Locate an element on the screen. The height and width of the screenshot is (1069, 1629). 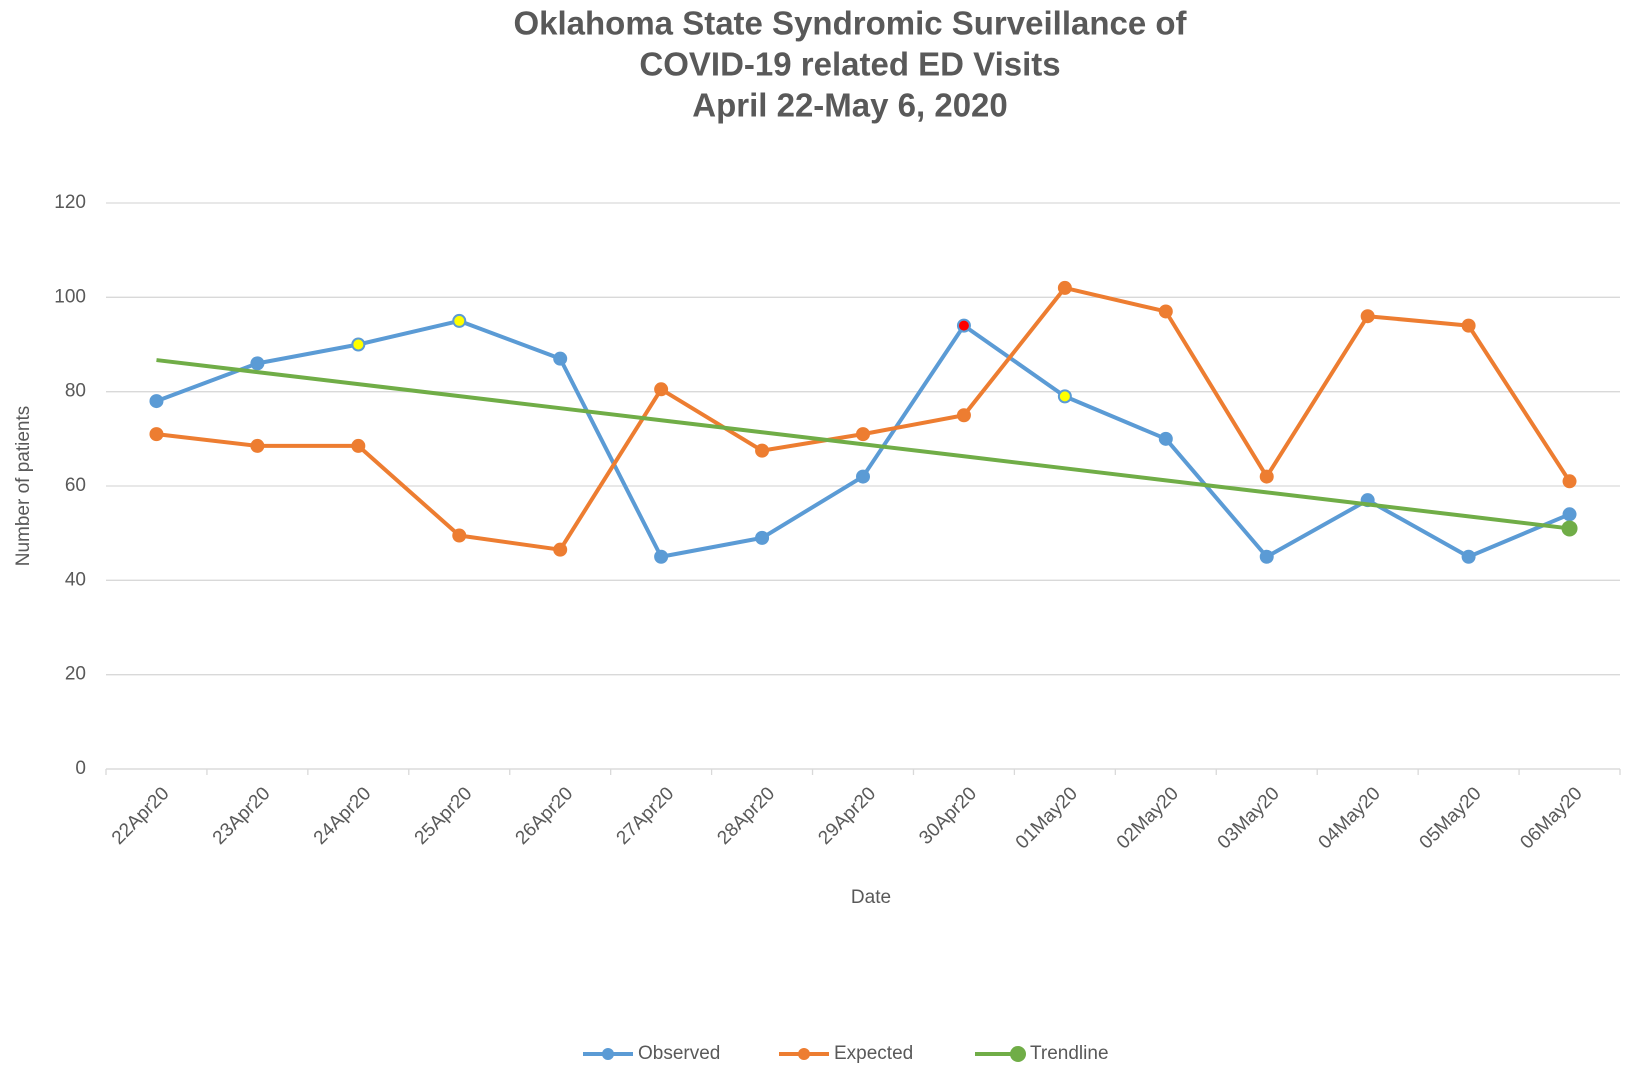
legend: Observed Expected Trendline is located at coordinates (846, 1053).